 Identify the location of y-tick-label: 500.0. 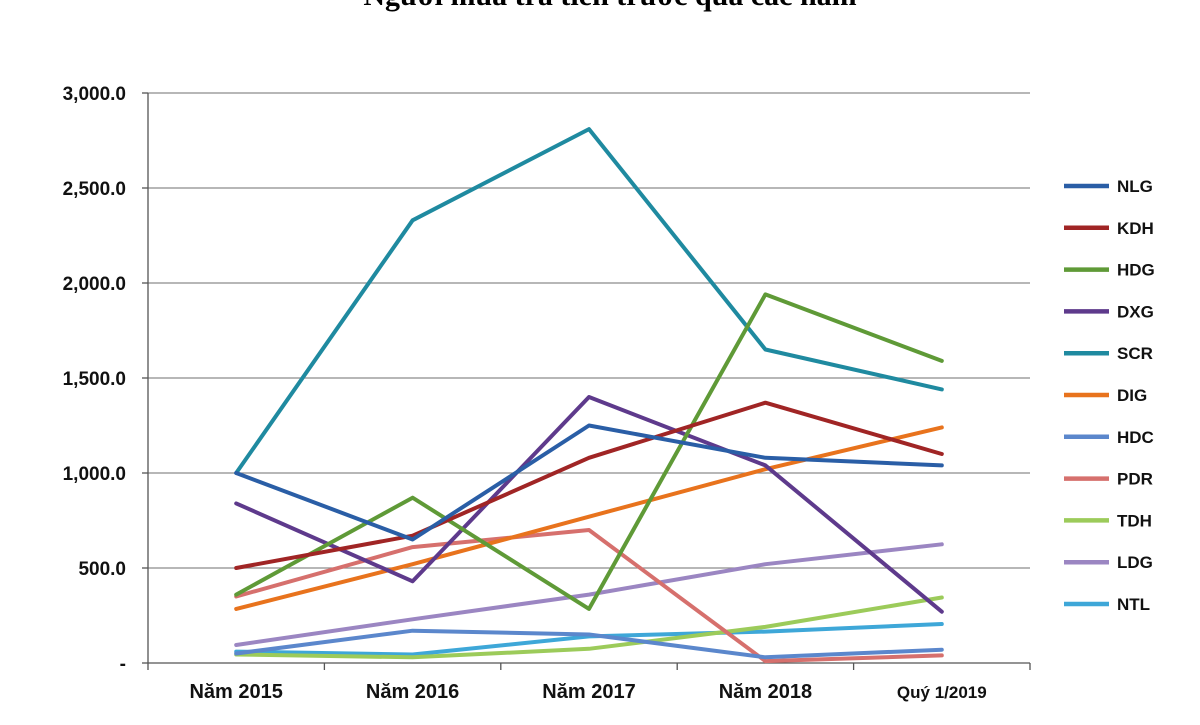
(102, 569).